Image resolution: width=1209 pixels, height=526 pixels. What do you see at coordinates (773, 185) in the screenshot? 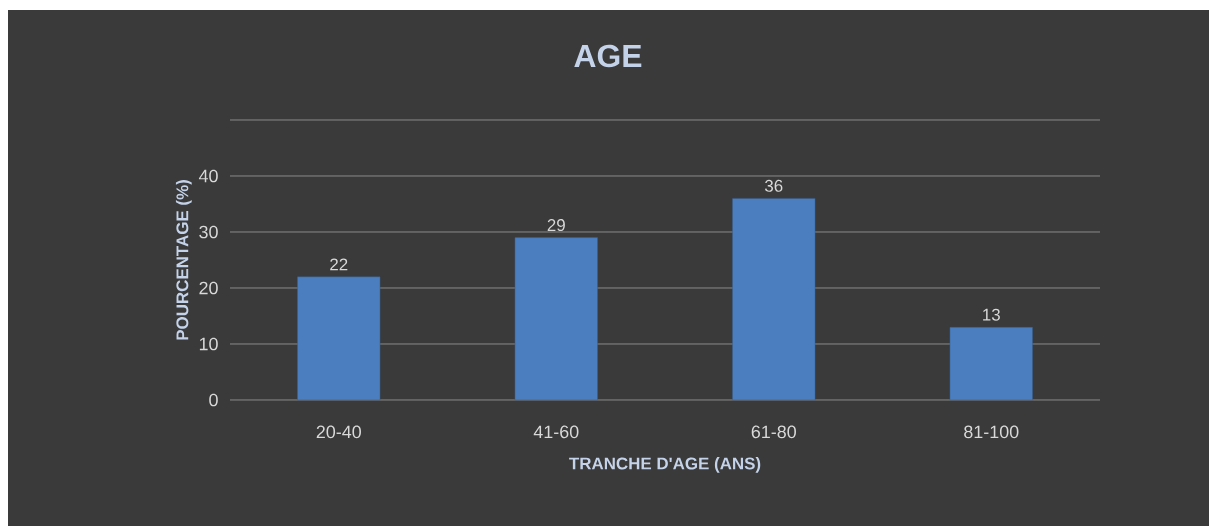
I see `data-label: 36` at bounding box center [773, 185].